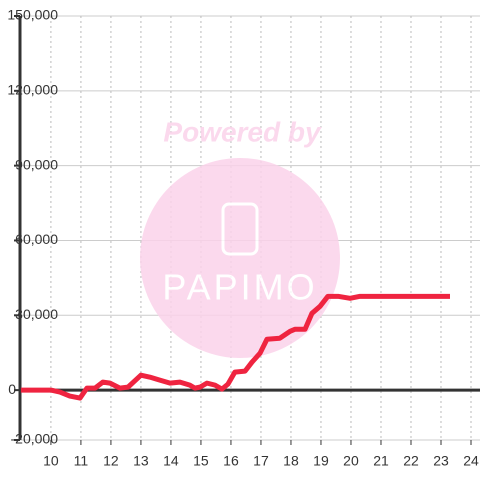  Describe the element at coordinates (81, 461) in the screenshot. I see `x-tick-label: 11` at that location.